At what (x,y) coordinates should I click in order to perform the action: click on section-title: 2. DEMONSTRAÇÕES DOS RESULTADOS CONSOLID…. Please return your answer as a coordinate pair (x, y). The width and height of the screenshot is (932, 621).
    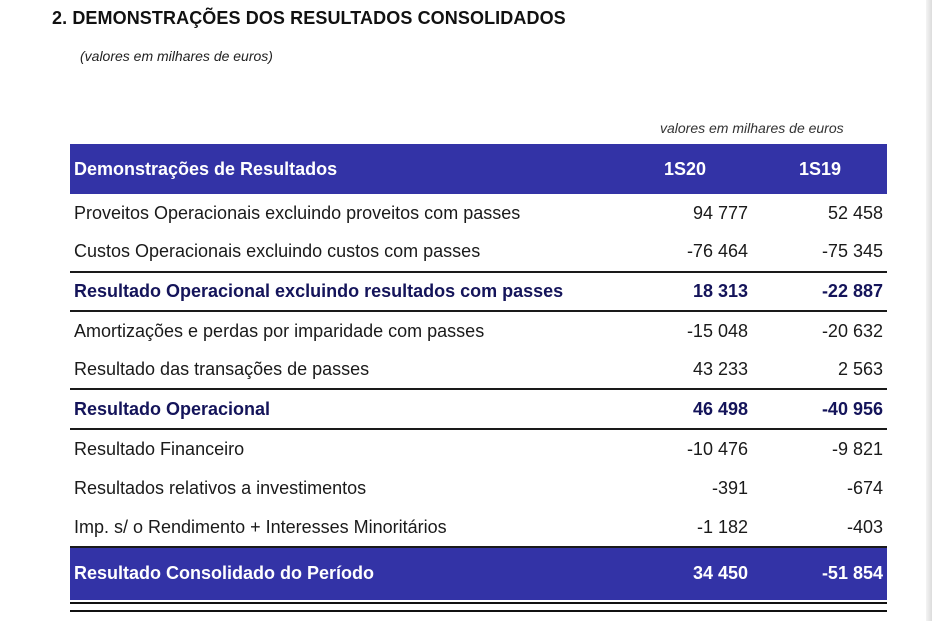
    Looking at the image, I should click on (309, 18).